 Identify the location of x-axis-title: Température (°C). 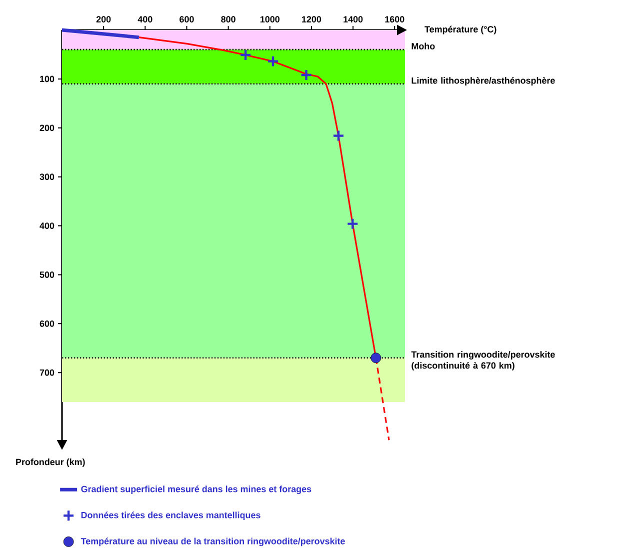
(460, 30).